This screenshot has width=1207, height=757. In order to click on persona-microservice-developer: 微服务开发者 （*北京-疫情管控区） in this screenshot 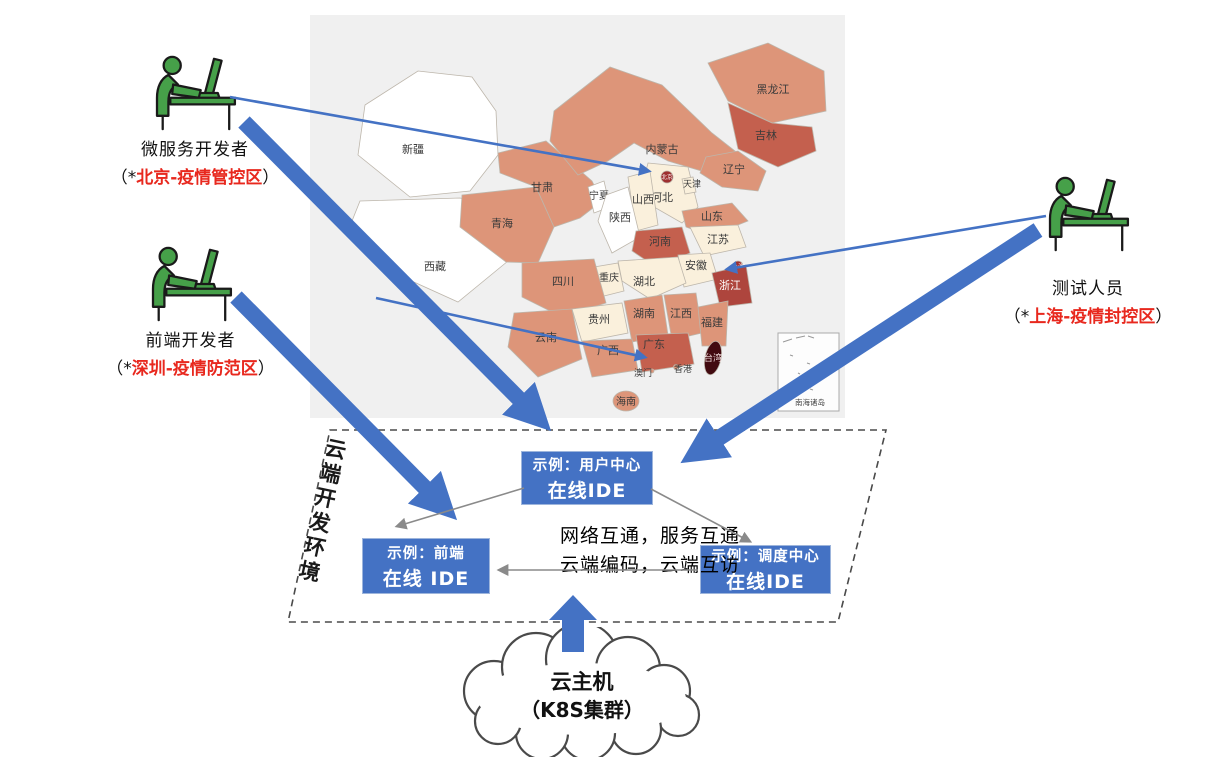, I will do `click(195, 121)`.